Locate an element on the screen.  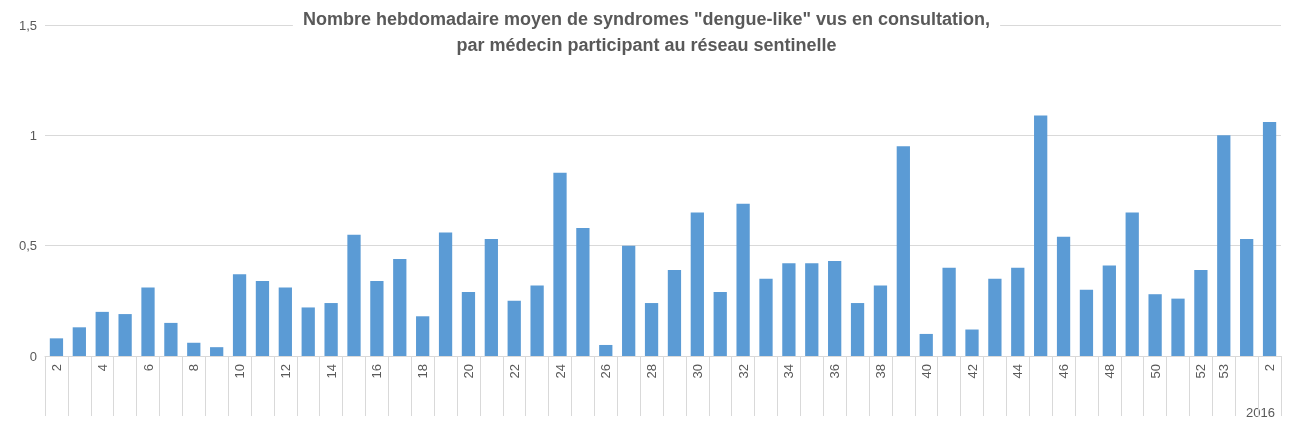
x-tick-label: 8 is located at coordinates (194, 368).